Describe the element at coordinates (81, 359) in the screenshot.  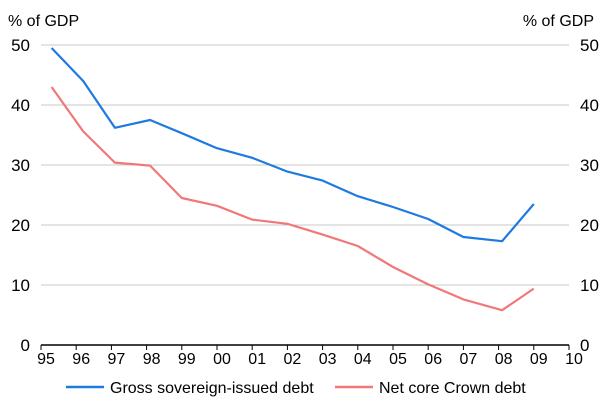
I see `x-tick-label: 96` at that location.